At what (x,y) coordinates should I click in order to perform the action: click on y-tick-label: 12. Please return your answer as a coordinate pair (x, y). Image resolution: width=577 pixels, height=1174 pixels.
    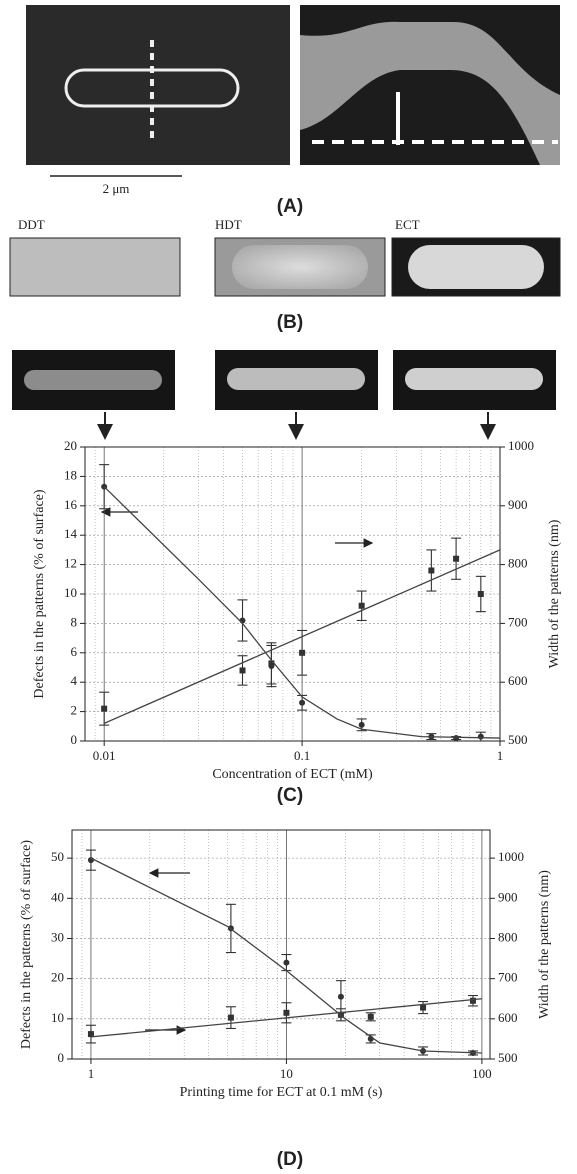
    Looking at the image, I should click on (70, 563).